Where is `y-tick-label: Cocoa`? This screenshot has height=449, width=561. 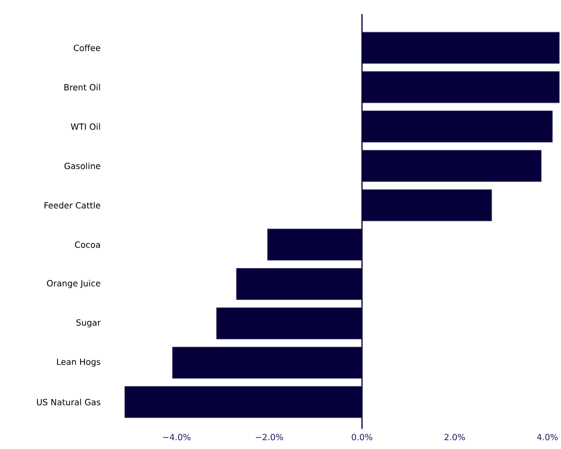
y-tick-label: Cocoa is located at coordinates (87, 245).